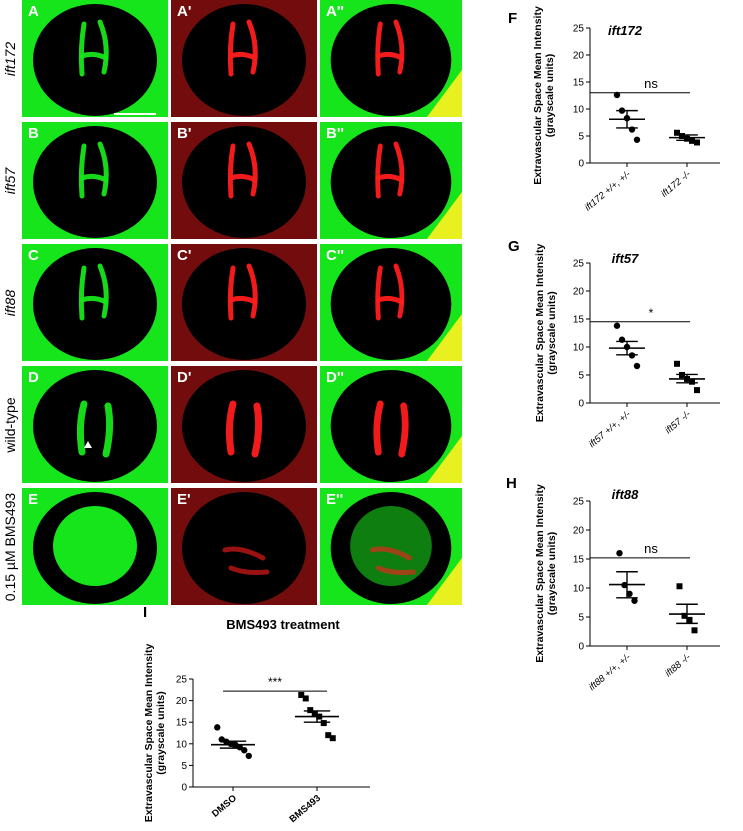  What do you see at coordinates (651, 313) in the screenshot?
I see `significance-label: *` at bounding box center [651, 313].